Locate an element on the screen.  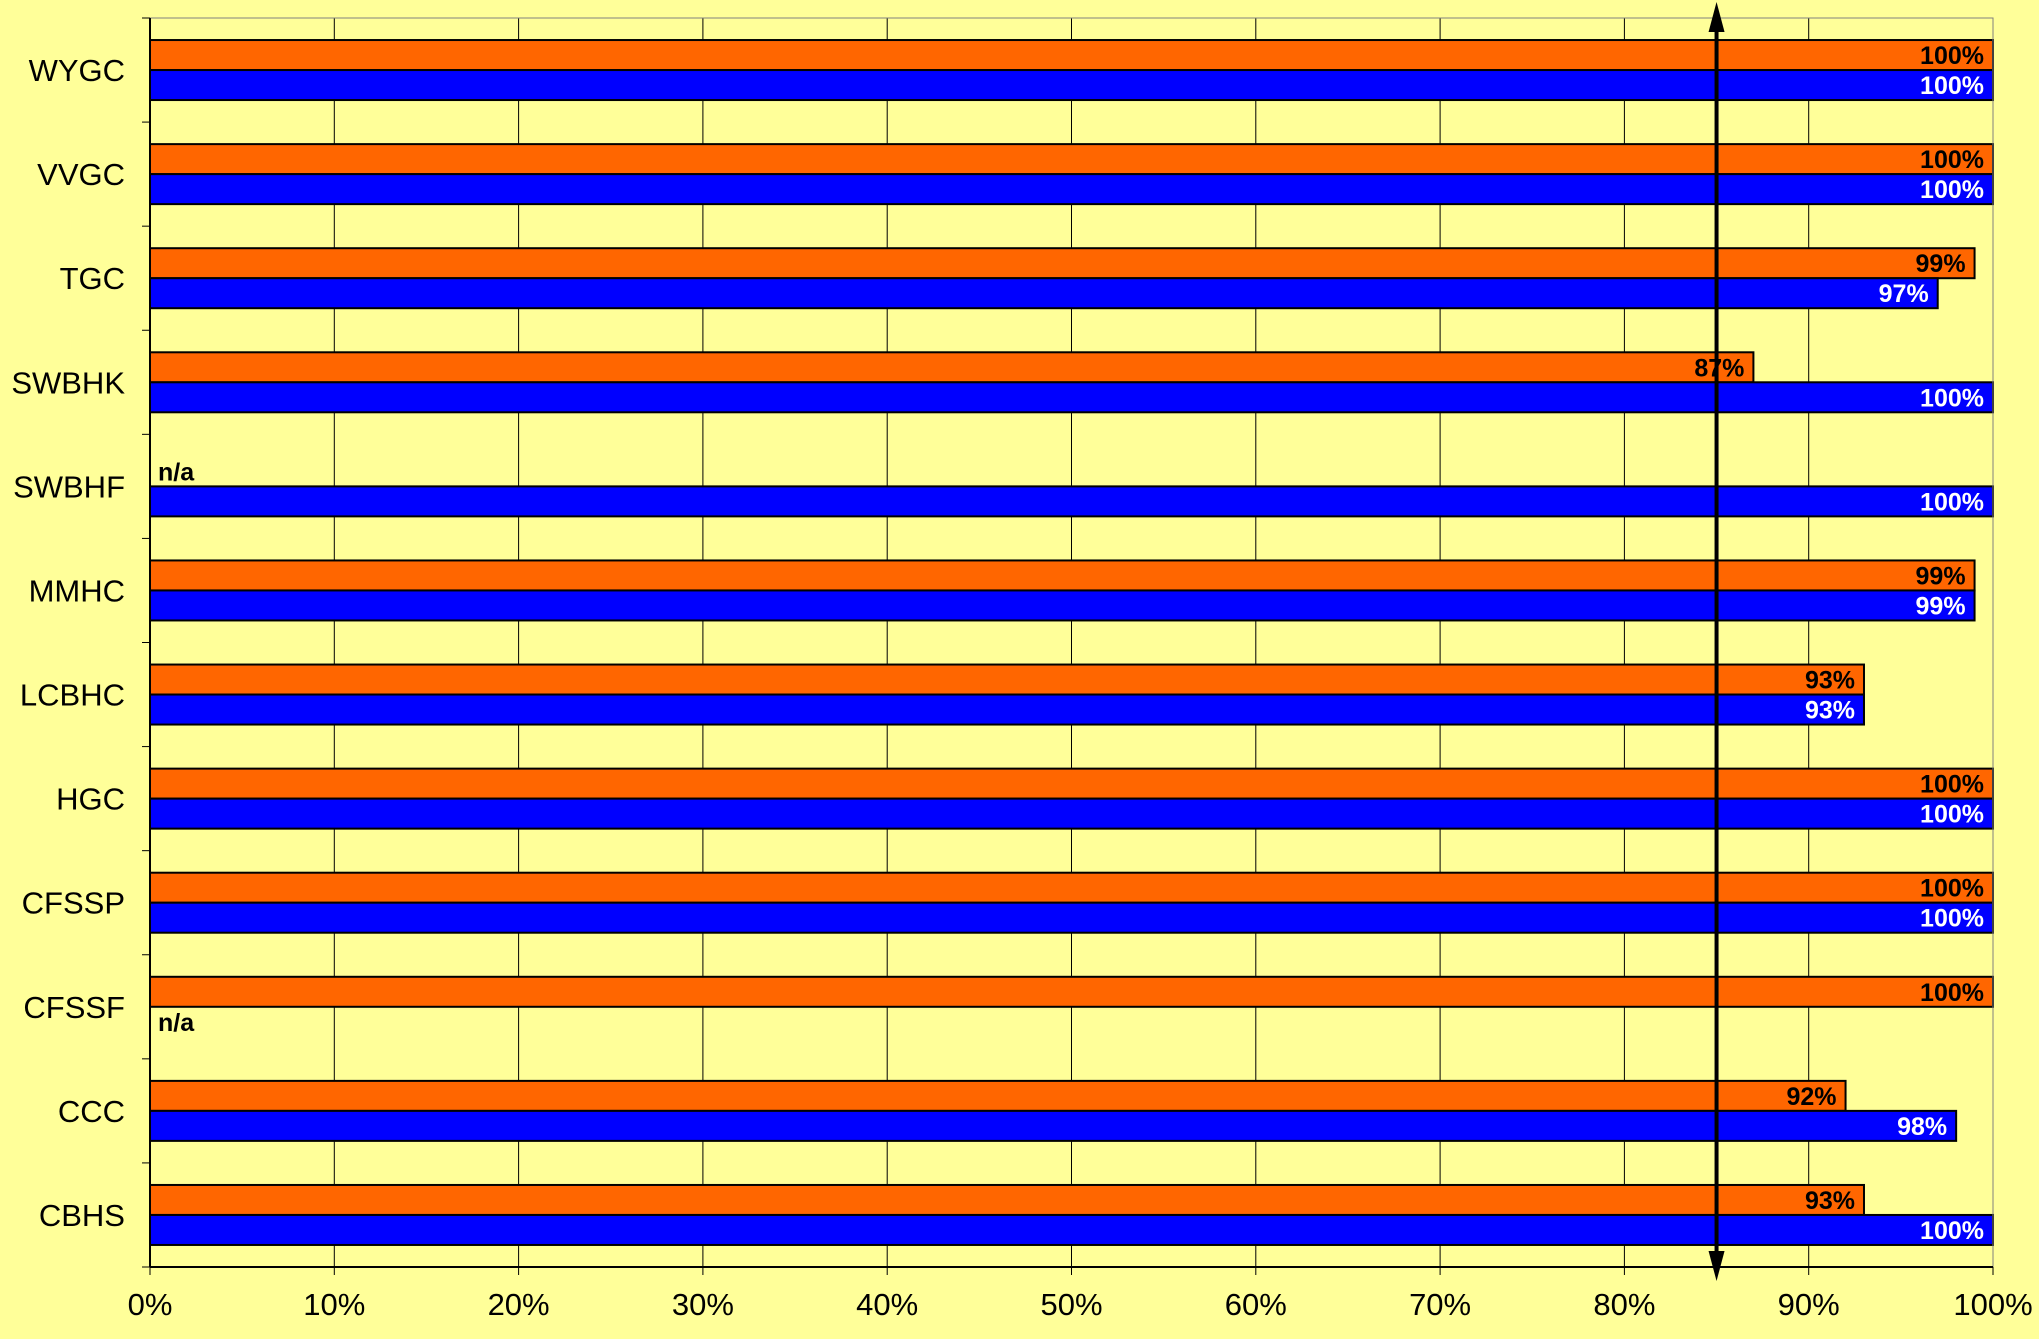
x-tick-label: 70% is located at coordinates (1440, 1304).